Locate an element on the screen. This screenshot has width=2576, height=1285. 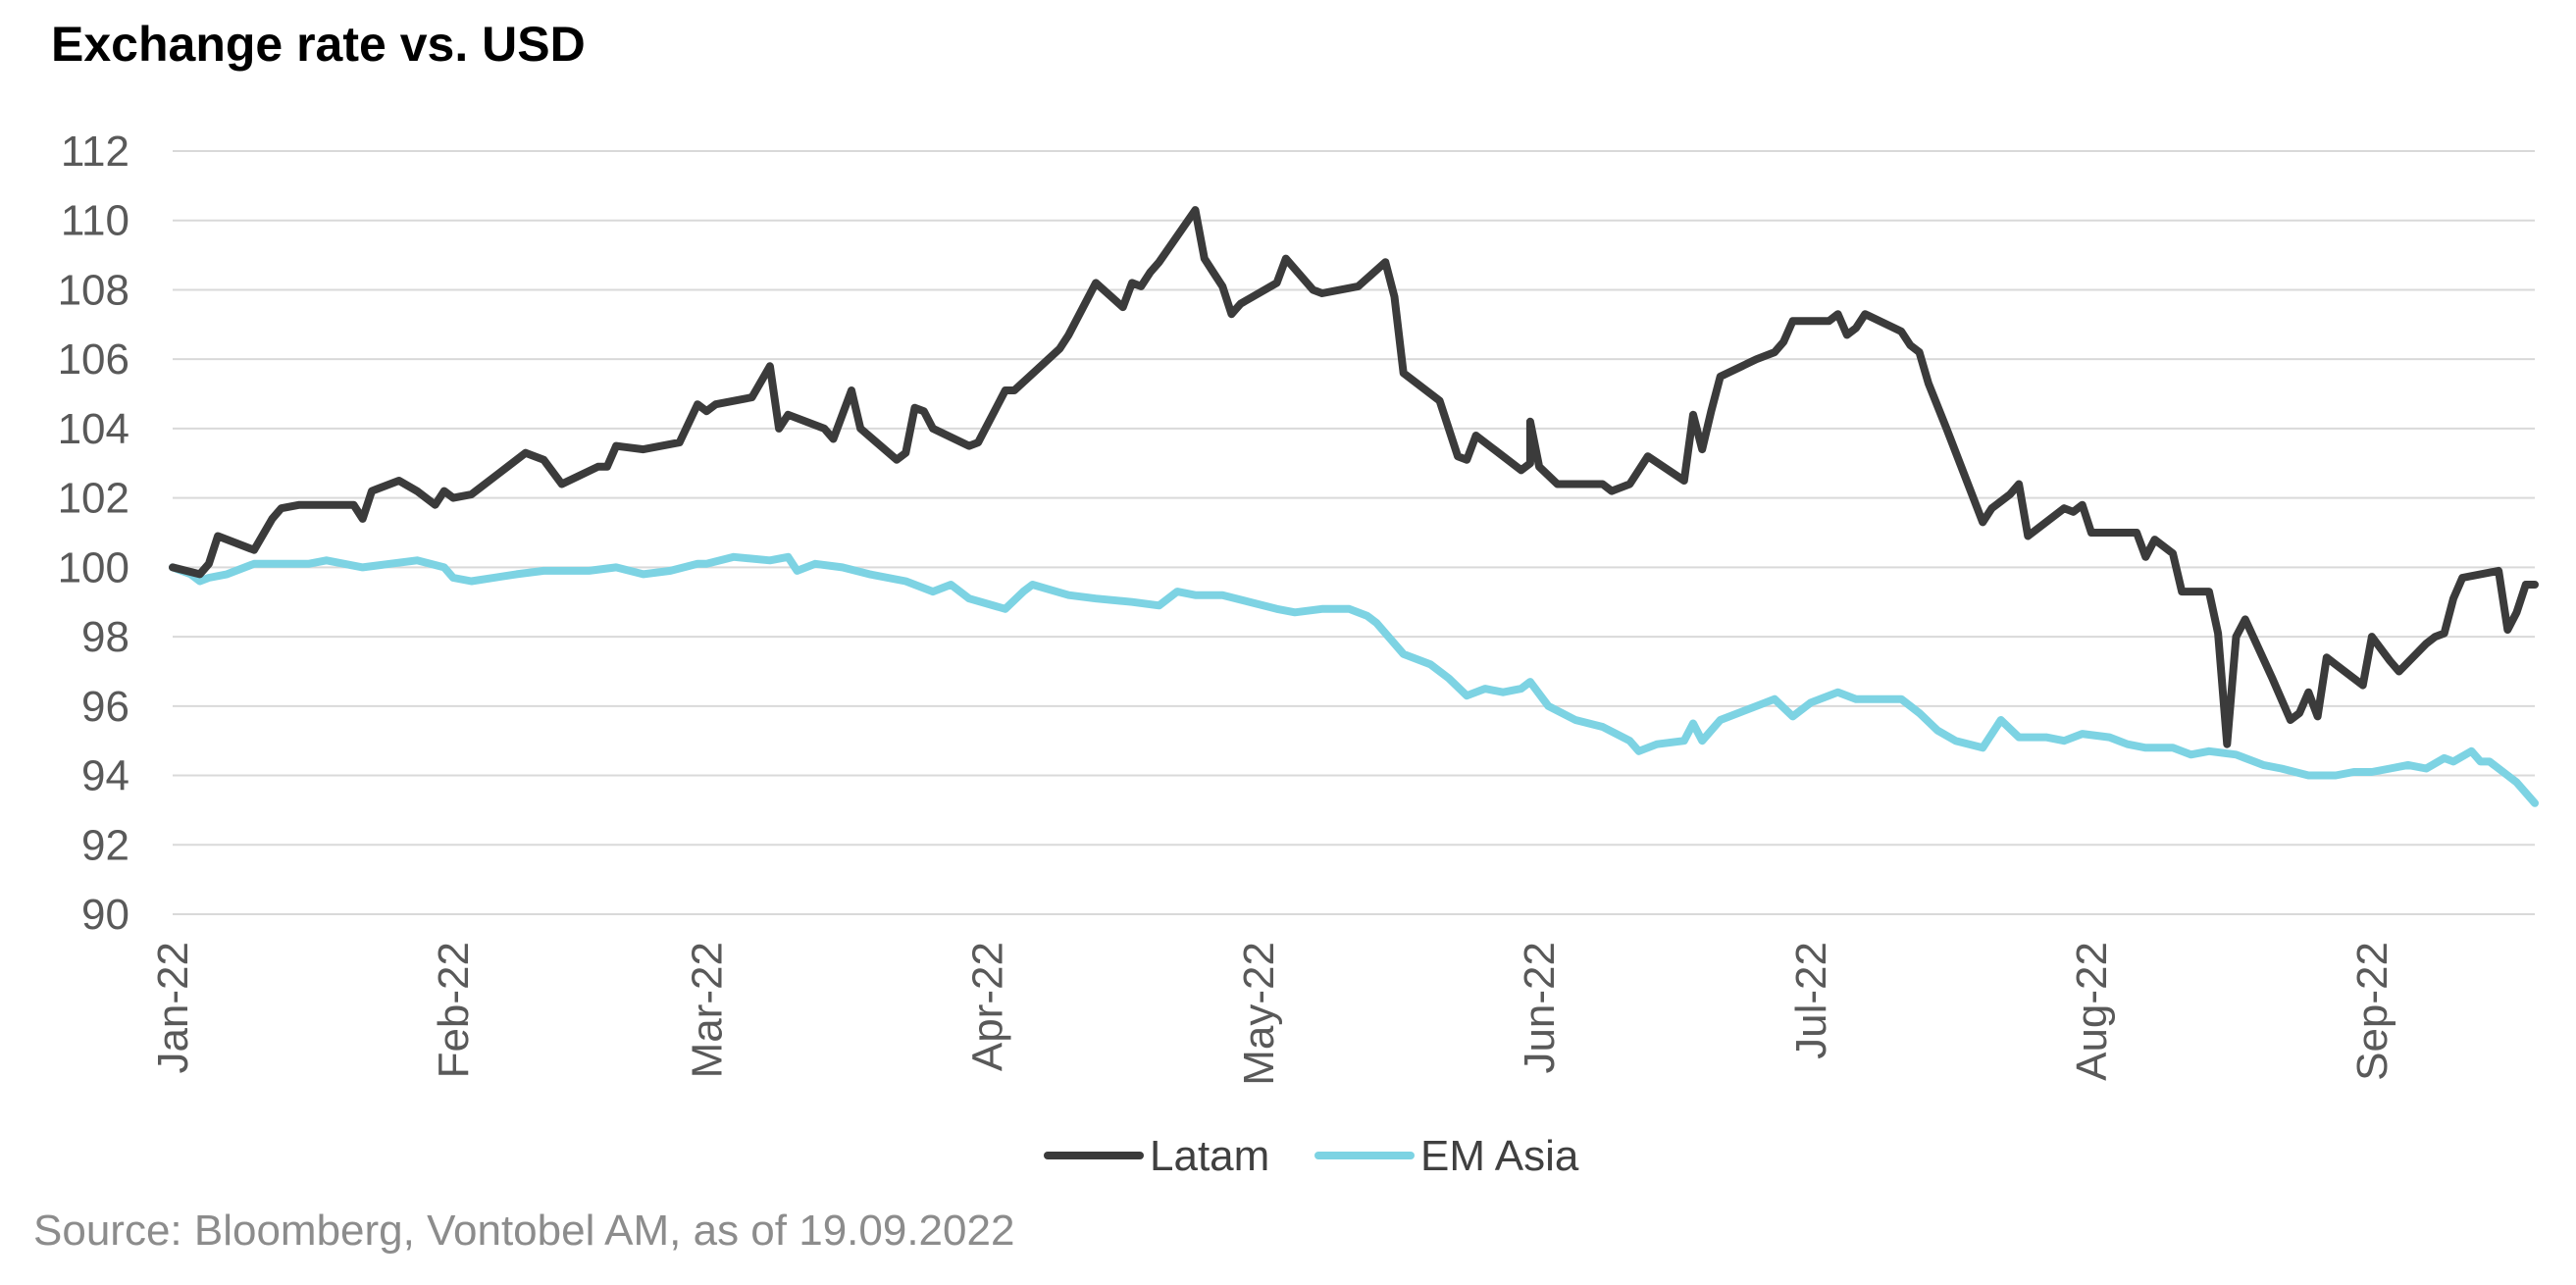
y-tick-label-106: 106 is located at coordinates (93, 359).